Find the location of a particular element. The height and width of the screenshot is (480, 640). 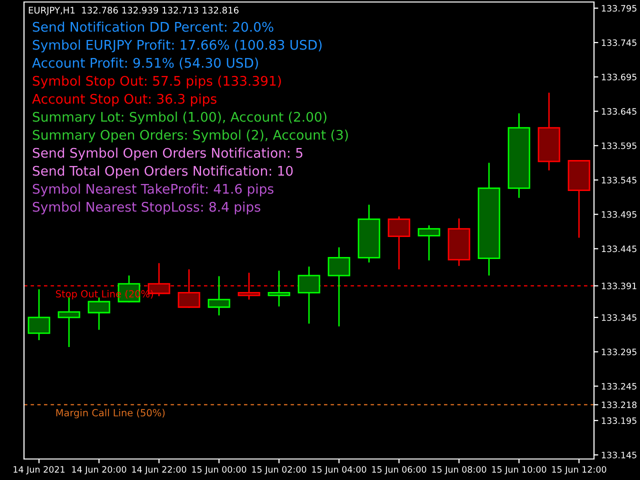

y-tick-label: 133.645 is located at coordinates (619, 111).